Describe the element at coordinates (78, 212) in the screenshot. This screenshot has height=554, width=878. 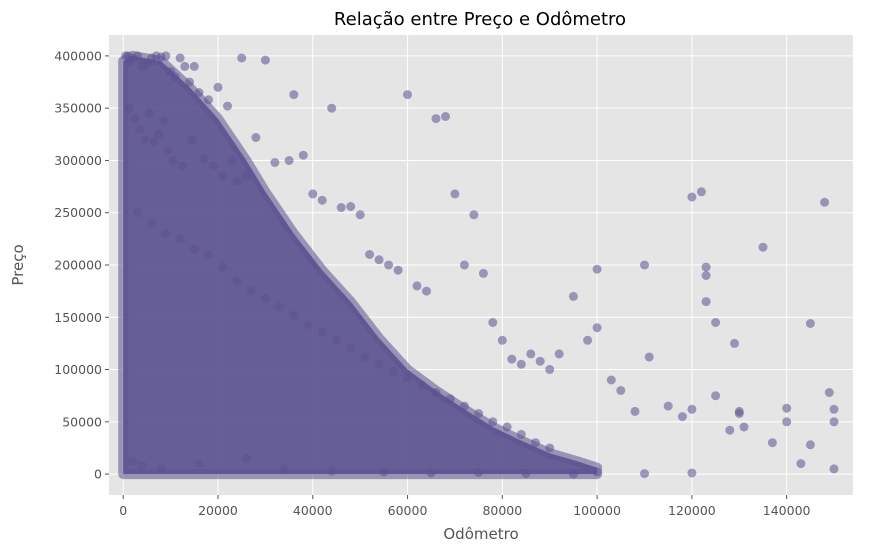
I see `y-tick-label-5: 250000` at that location.